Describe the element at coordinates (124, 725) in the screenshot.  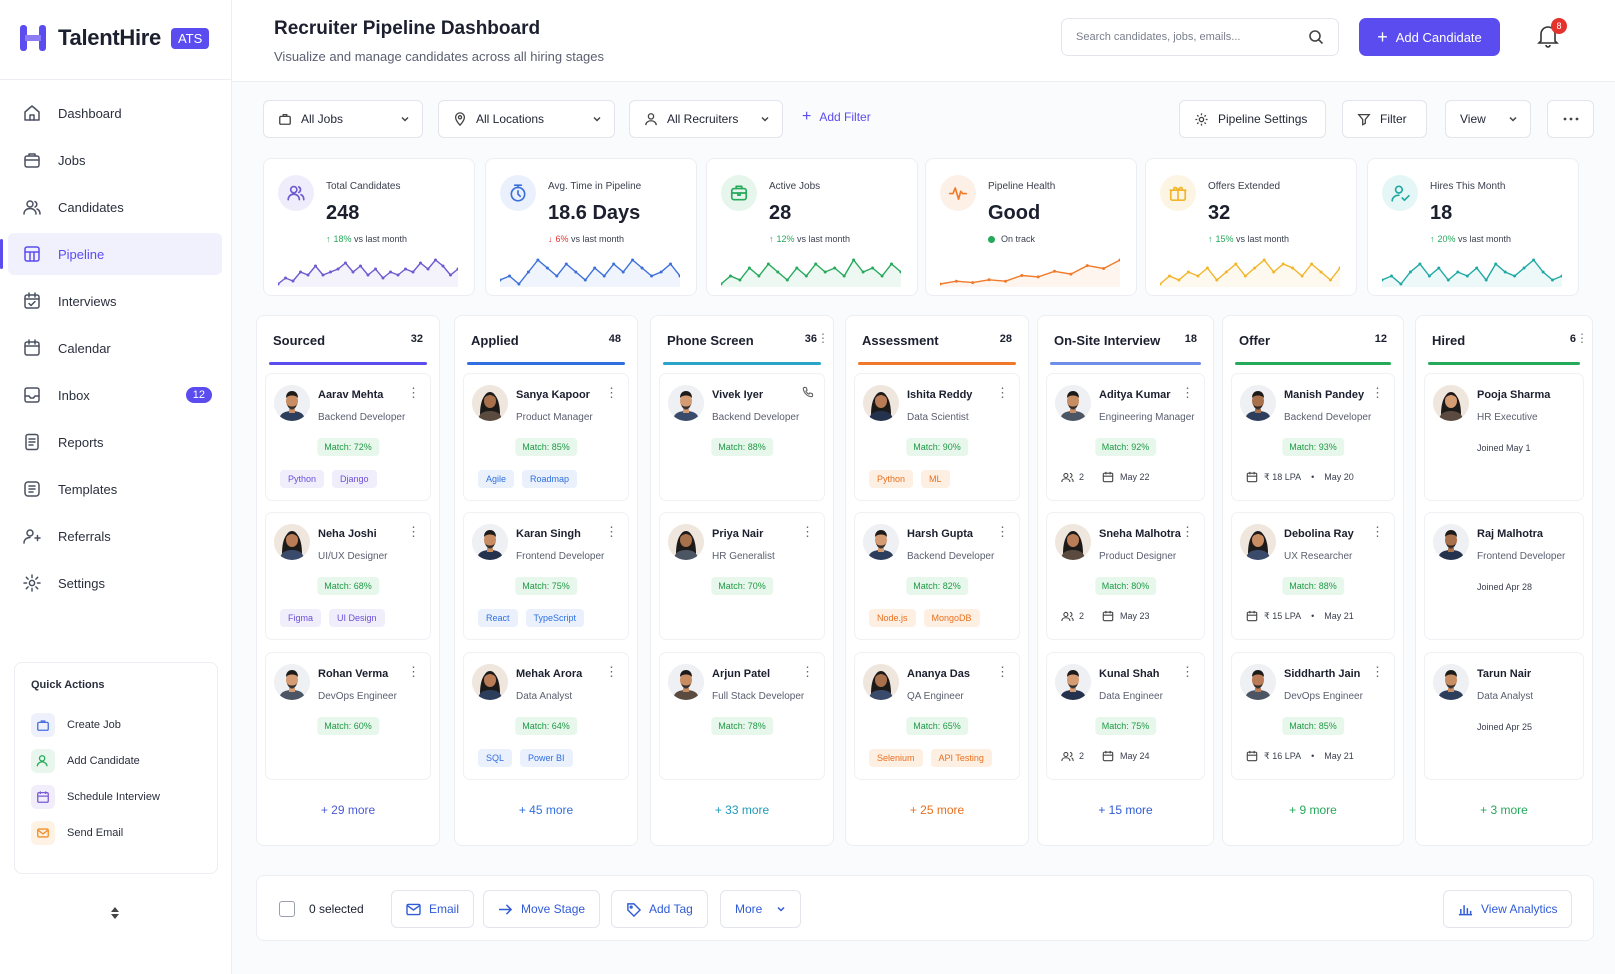
I see `quick-action-create-job: Create Job` at that location.